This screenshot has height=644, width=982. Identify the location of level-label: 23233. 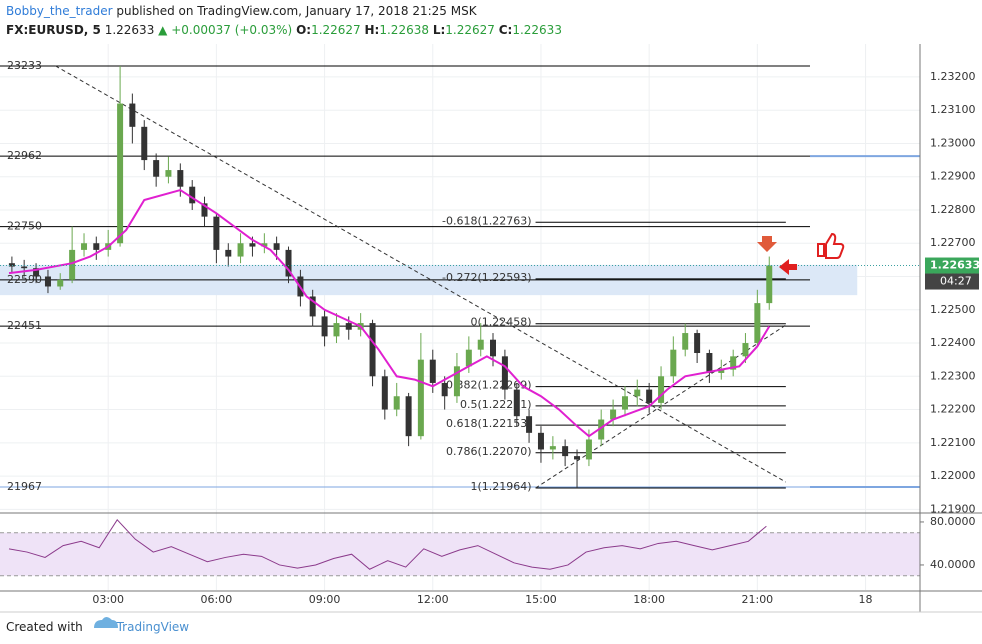
(24, 65).